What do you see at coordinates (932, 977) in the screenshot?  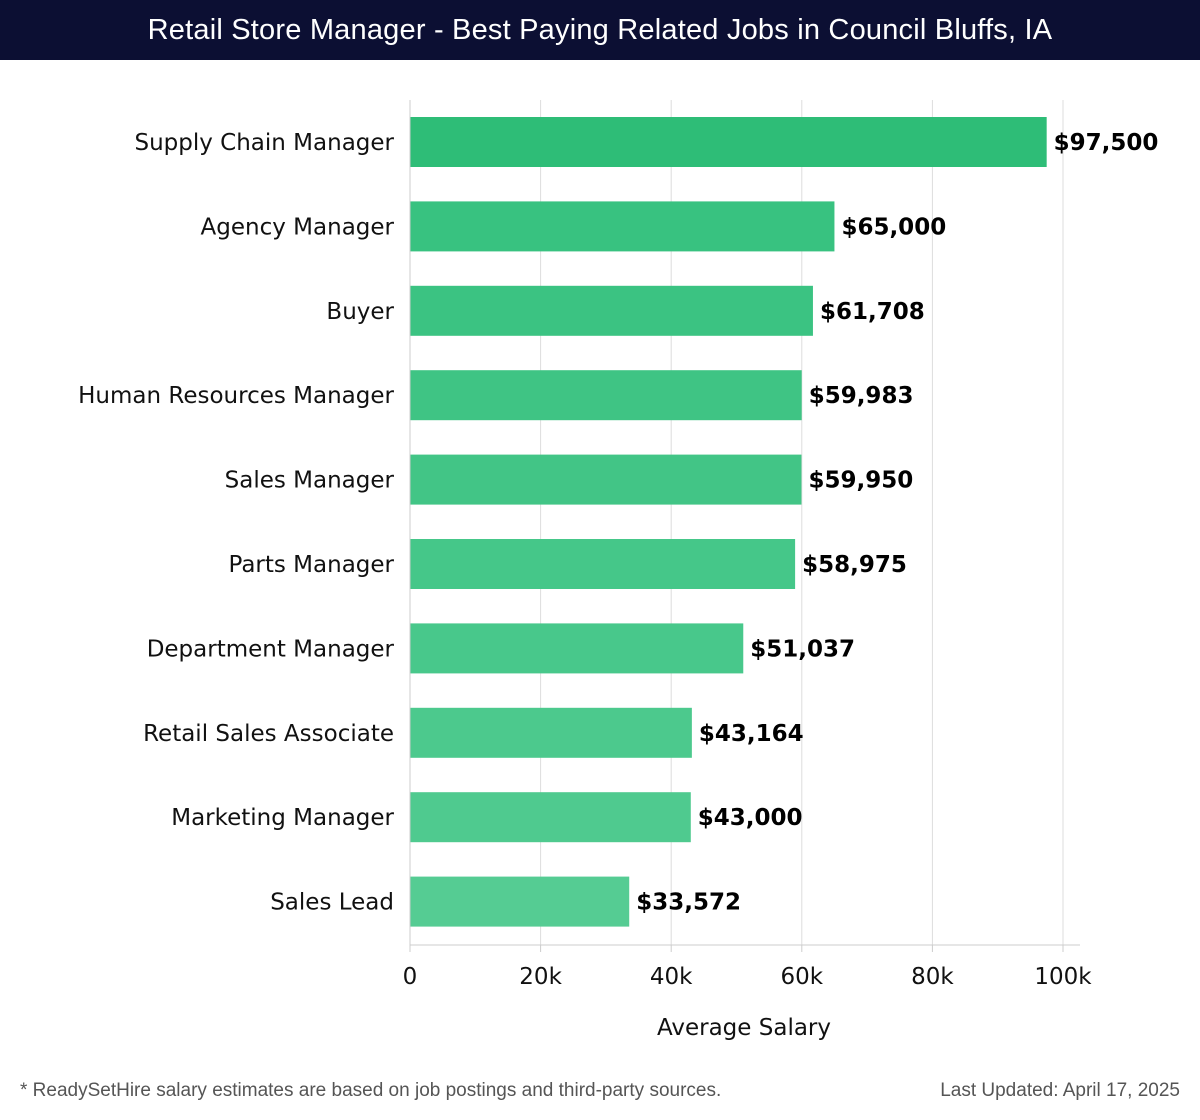 I see `x-tick-label: 80k` at bounding box center [932, 977].